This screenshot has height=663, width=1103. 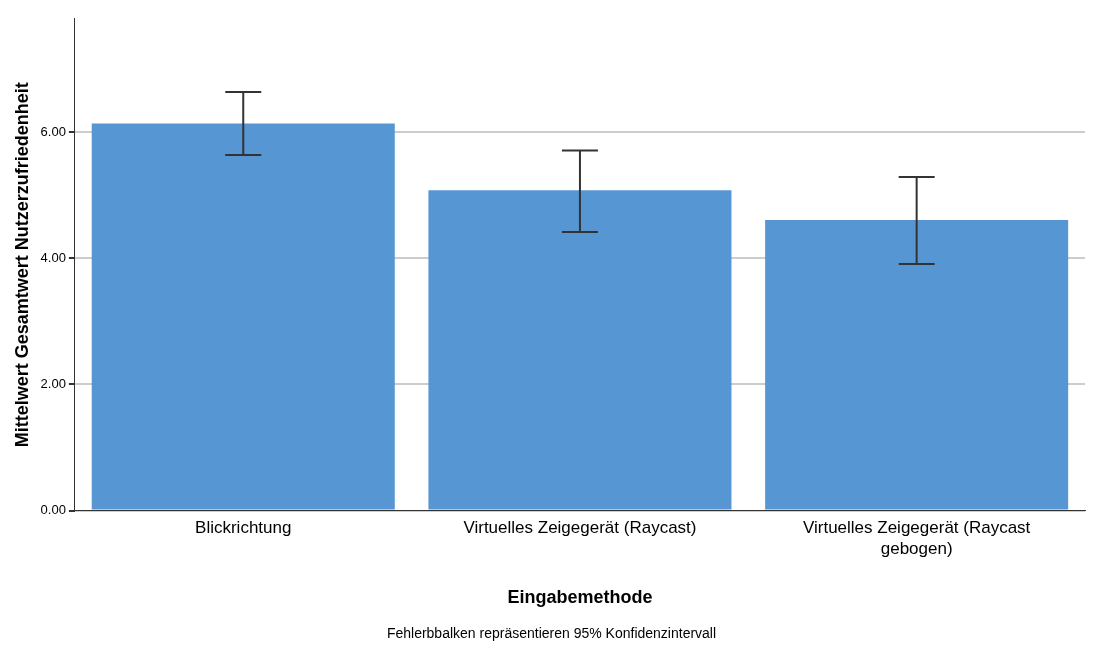 What do you see at coordinates (916, 538) in the screenshot?
I see `x-tick-label: Virtuelles Zeigegerät (Raycast gebogen)` at bounding box center [916, 538].